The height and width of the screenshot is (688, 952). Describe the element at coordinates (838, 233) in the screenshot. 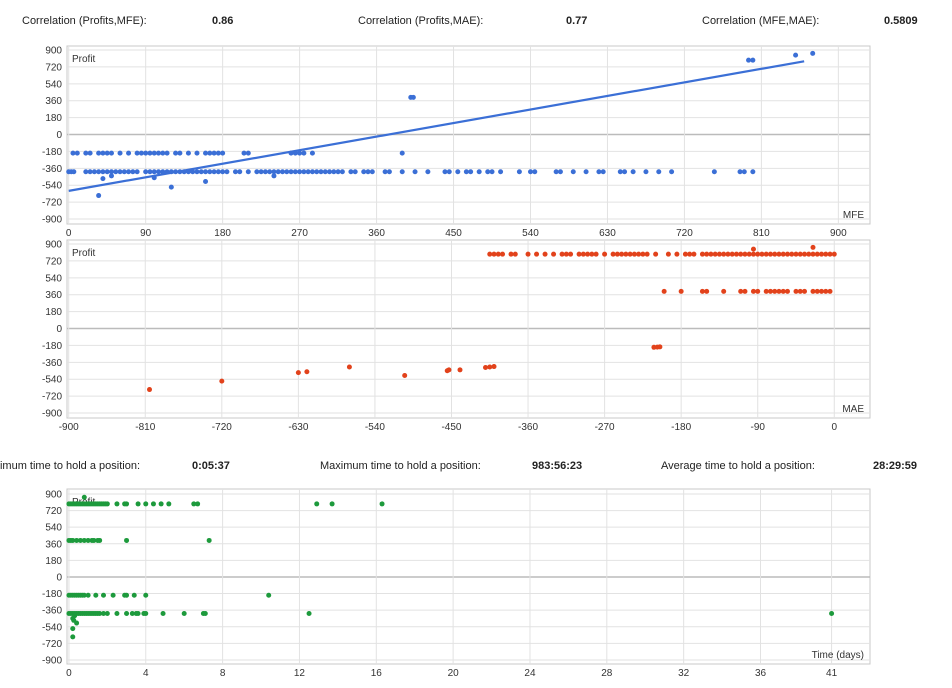

I see `x-tick-label: 900` at that location.